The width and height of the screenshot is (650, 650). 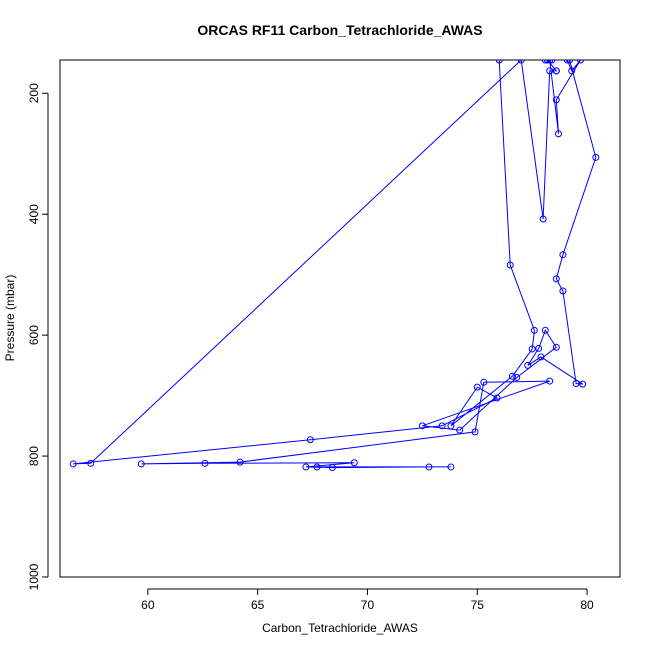 I want to click on chart-title: ORCAS RF11 Carbon_Tetrachloride_AWAS, so click(x=339, y=30).